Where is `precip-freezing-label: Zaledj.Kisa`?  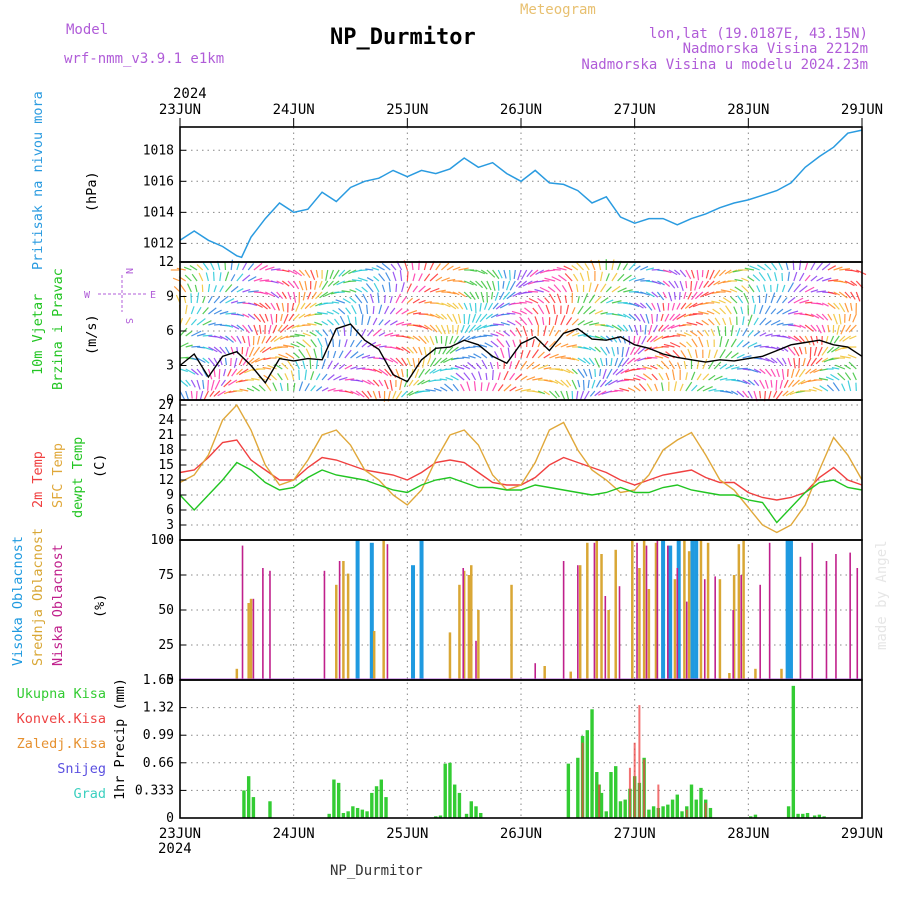 precip-freezing-label: Zaledj.Kisa is located at coordinates (61, 744).